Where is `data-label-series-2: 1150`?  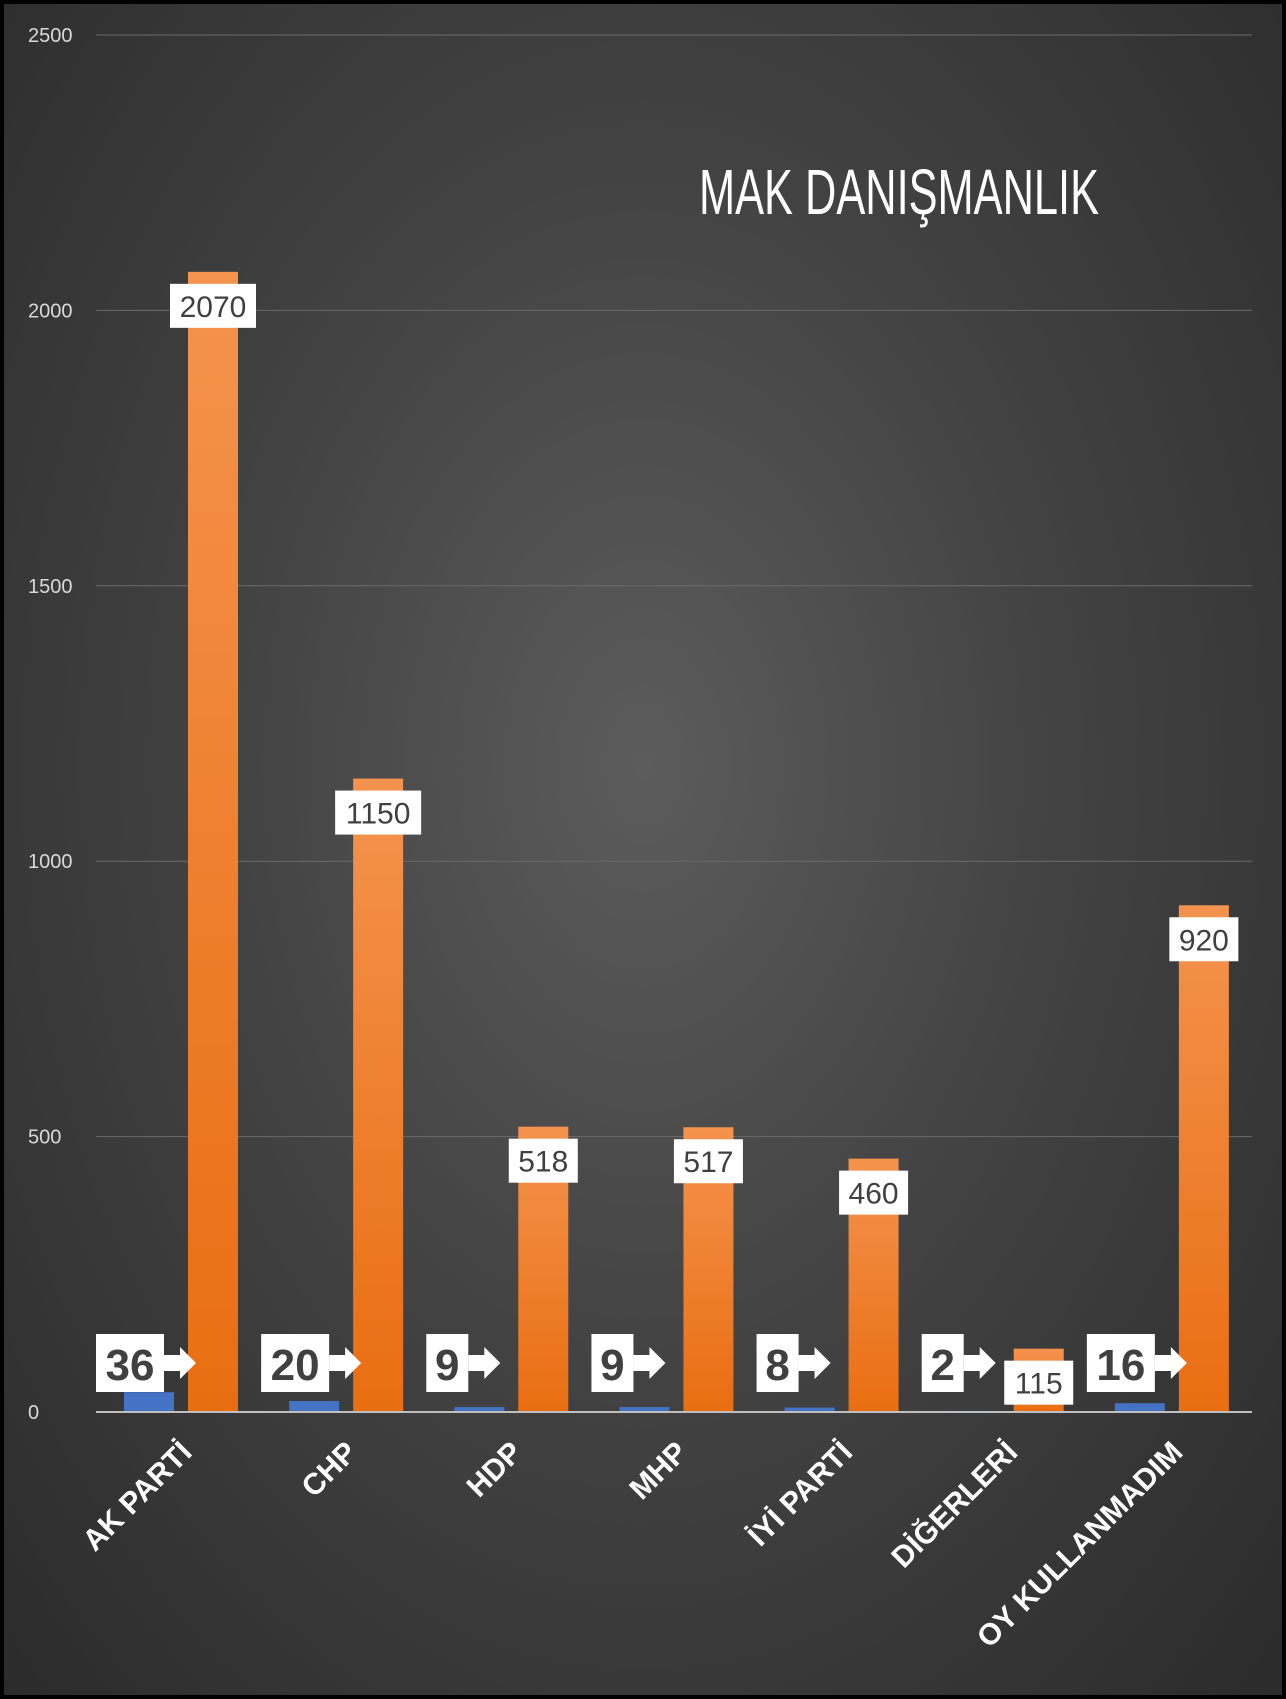 data-label-series-2: 1150 is located at coordinates (378, 814).